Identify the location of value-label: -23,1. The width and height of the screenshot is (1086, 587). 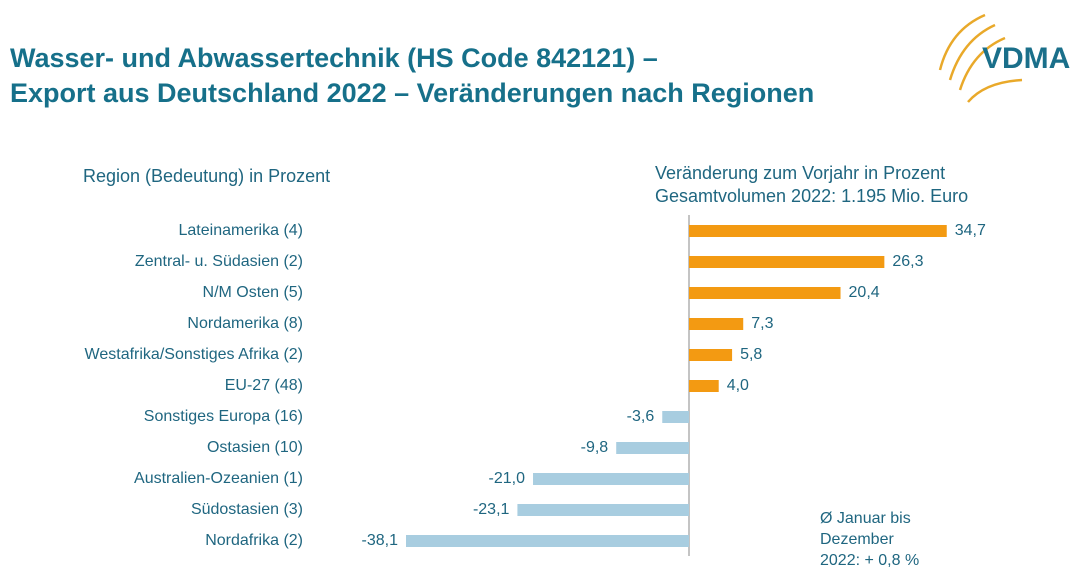
(491, 509).